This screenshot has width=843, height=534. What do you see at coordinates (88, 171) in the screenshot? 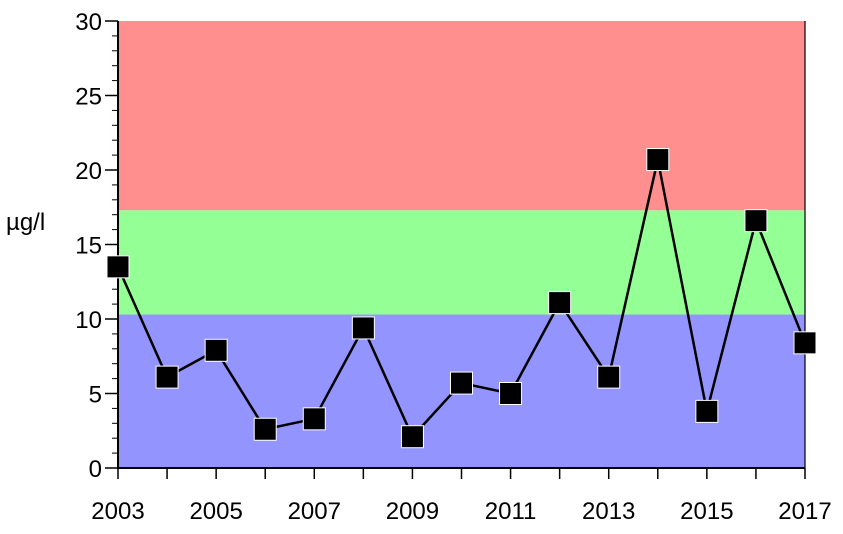
I see `y-tick-label: 20` at bounding box center [88, 171].